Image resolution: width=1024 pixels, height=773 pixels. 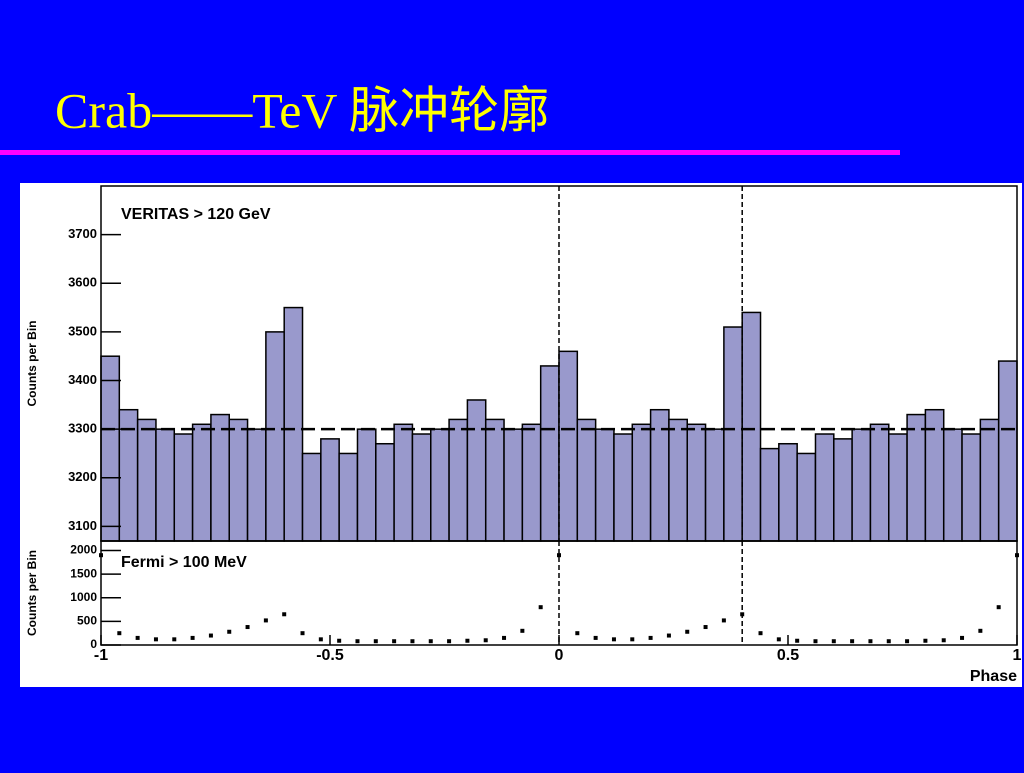 I want to click on x-tick-label: 1, so click(x=1017, y=655).